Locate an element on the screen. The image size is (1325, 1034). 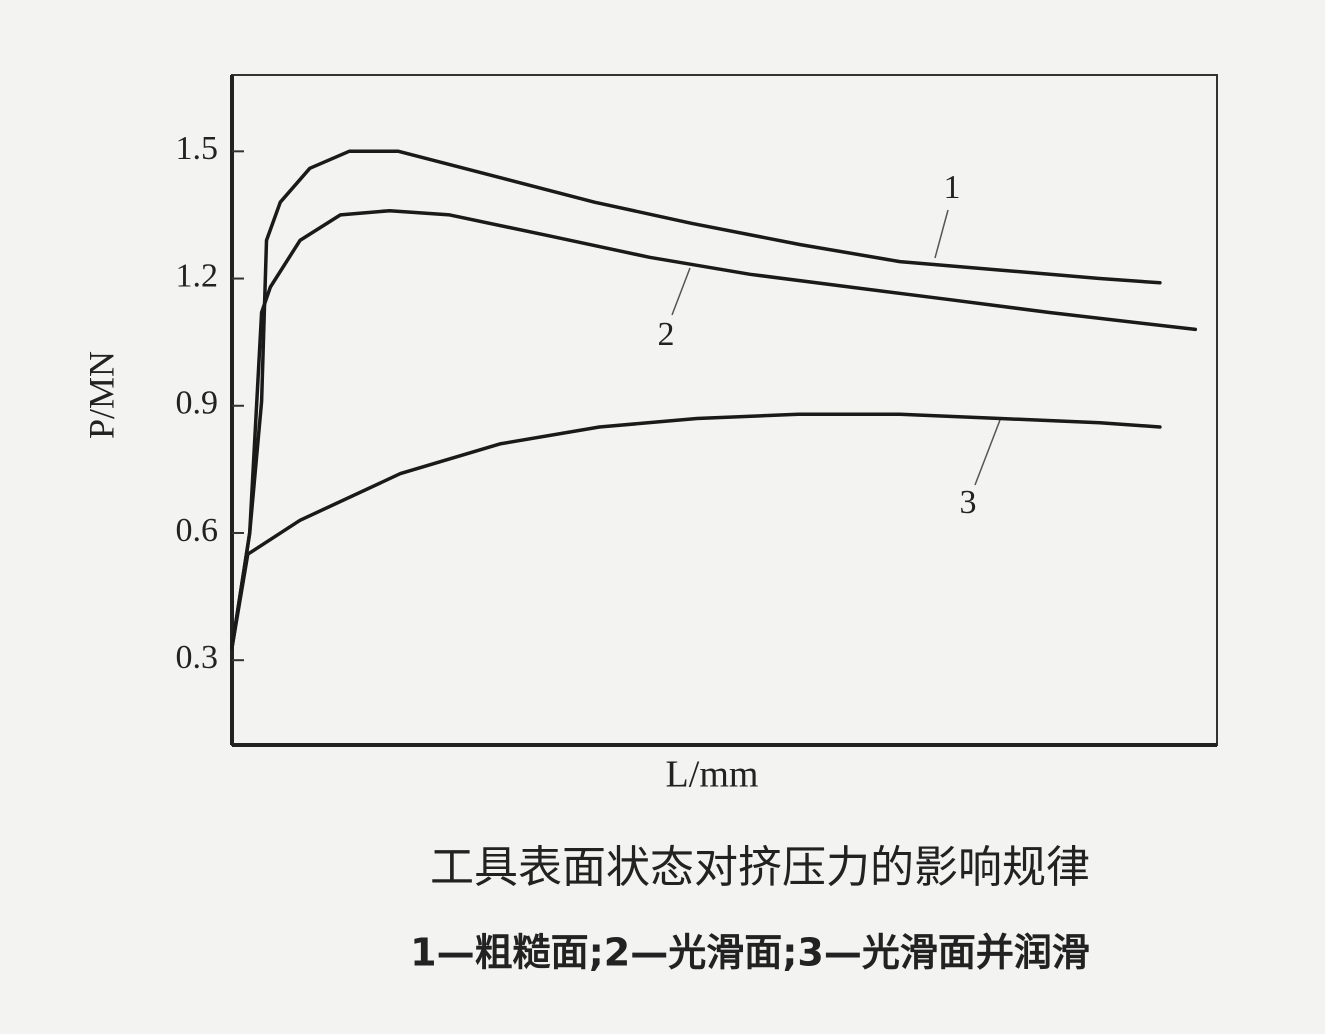
y-tick-label: 1.2 is located at coordinates (197, 275).